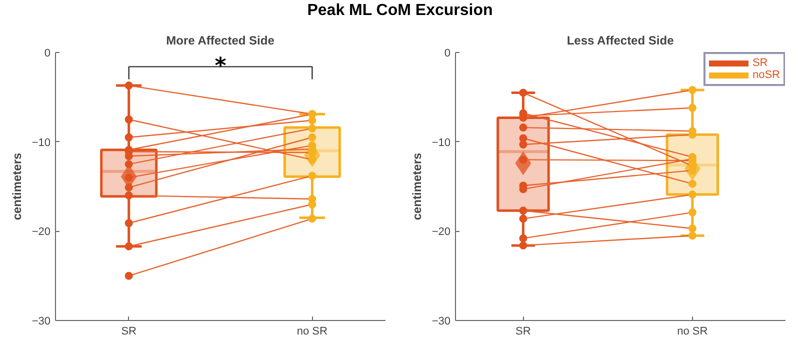 The width and height of the screenshot is (800, 344). Describe the element at coordinates (220, 41) in the screenshot. I see `chart-subtitle: More Affected Side` at that location.